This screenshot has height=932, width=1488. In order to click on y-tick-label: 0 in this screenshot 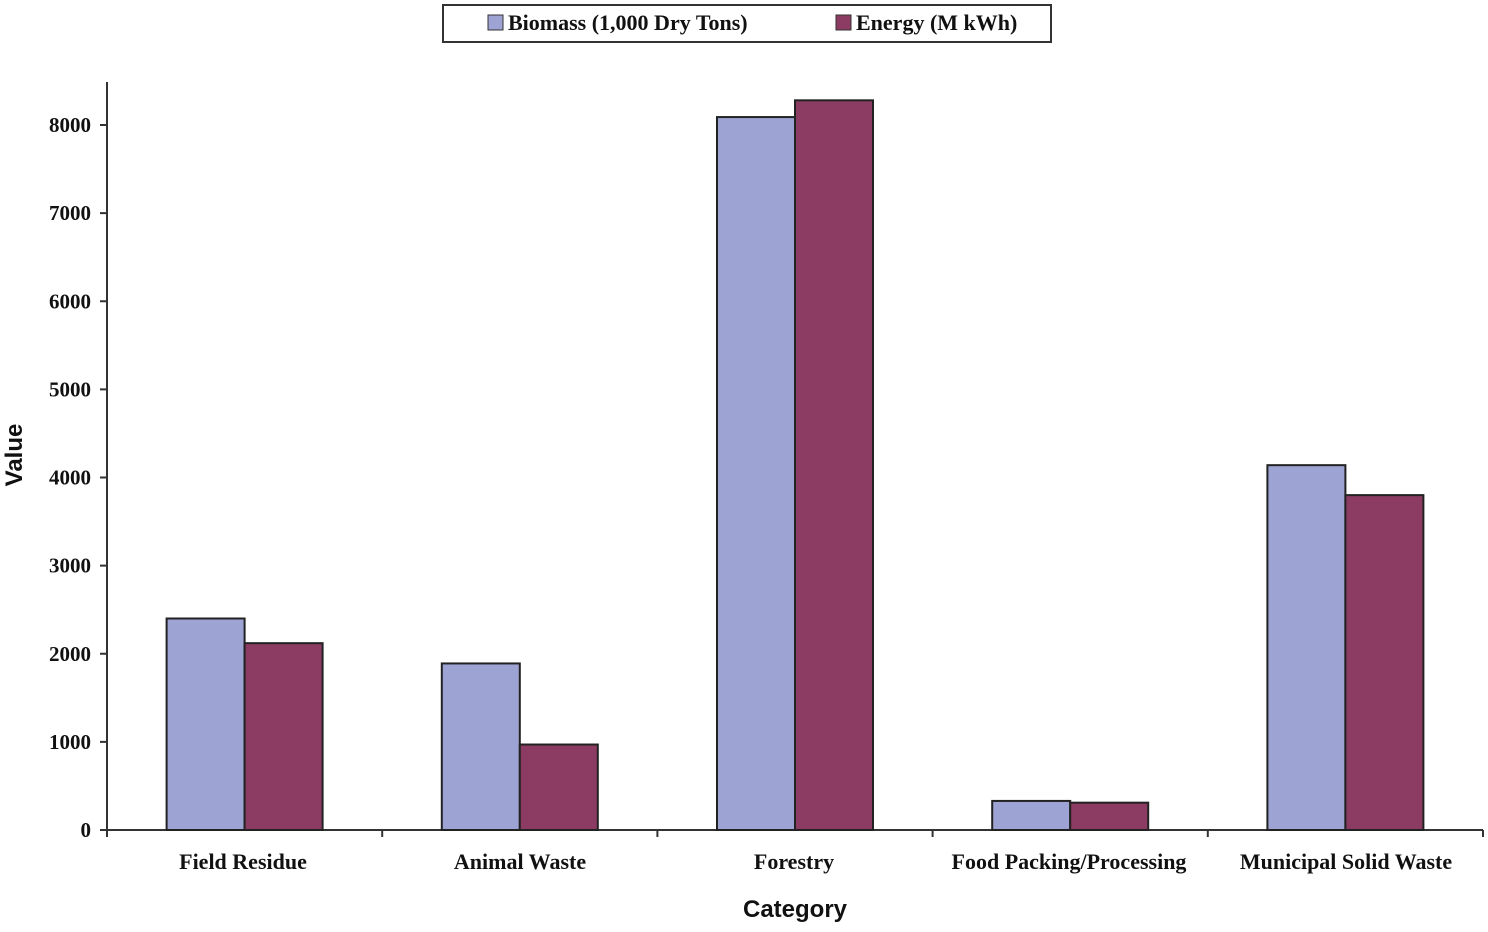, I will do `click(86, 830)`.